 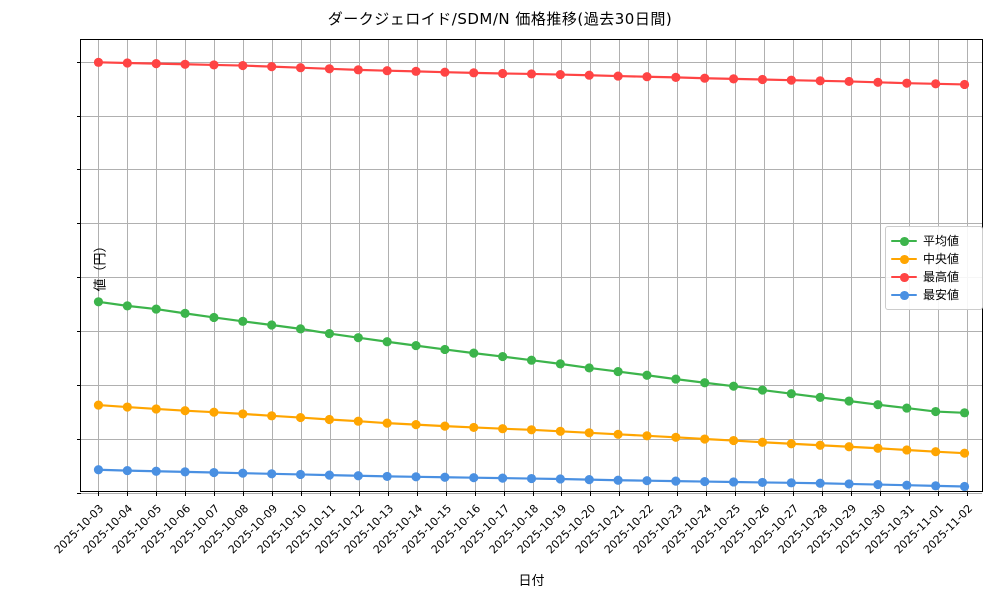 I want to click on chart-legend: 平均値 中央値最高値最安値, so click(x=934, y=268).